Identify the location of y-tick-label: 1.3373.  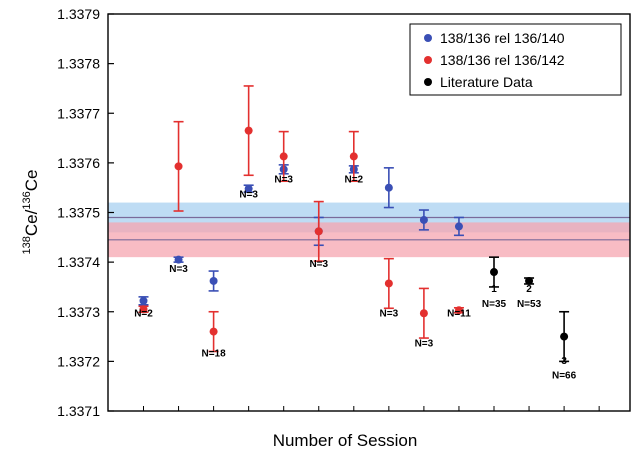
(78, 312).